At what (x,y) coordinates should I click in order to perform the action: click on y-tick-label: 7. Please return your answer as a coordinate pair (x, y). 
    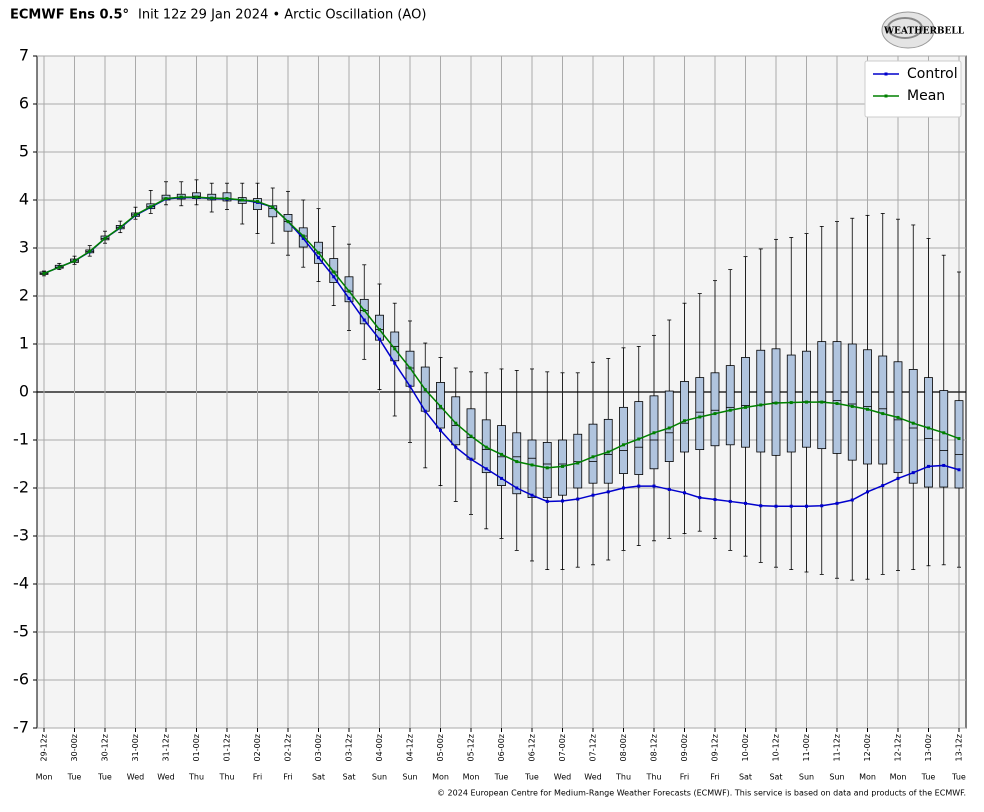
    Looking at the image, I should click on (24, 55).